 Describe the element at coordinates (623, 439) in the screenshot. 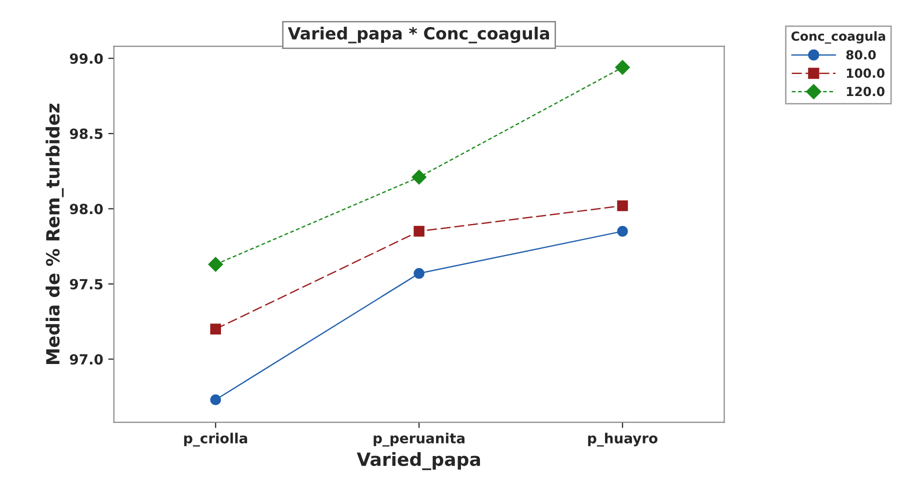

I see `x-tick-label: p_huayro` at that location.